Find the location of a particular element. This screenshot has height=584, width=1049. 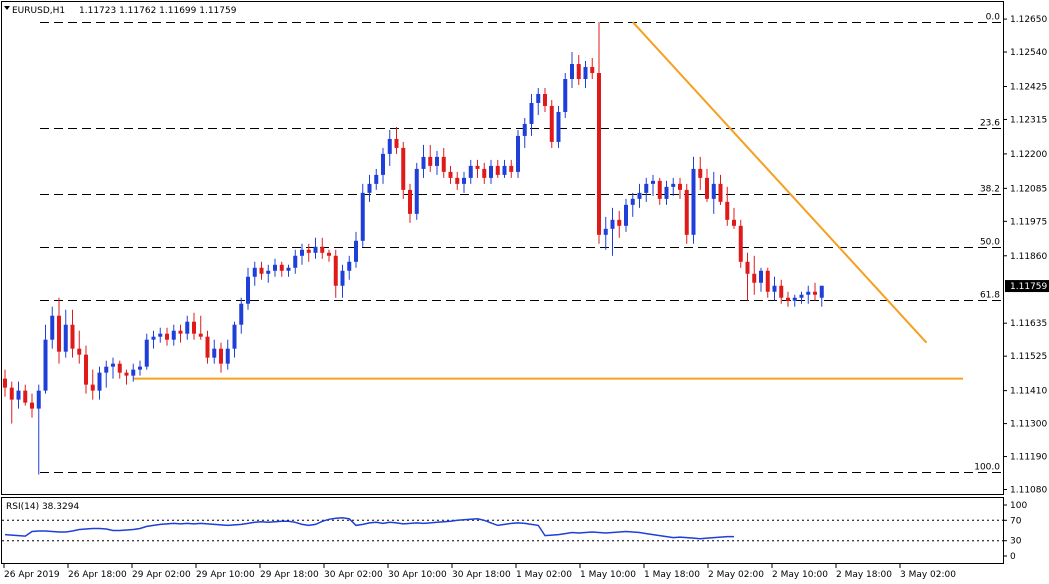

x-tick-label: 1 May 18:00 is located at coordinates (672, 575).